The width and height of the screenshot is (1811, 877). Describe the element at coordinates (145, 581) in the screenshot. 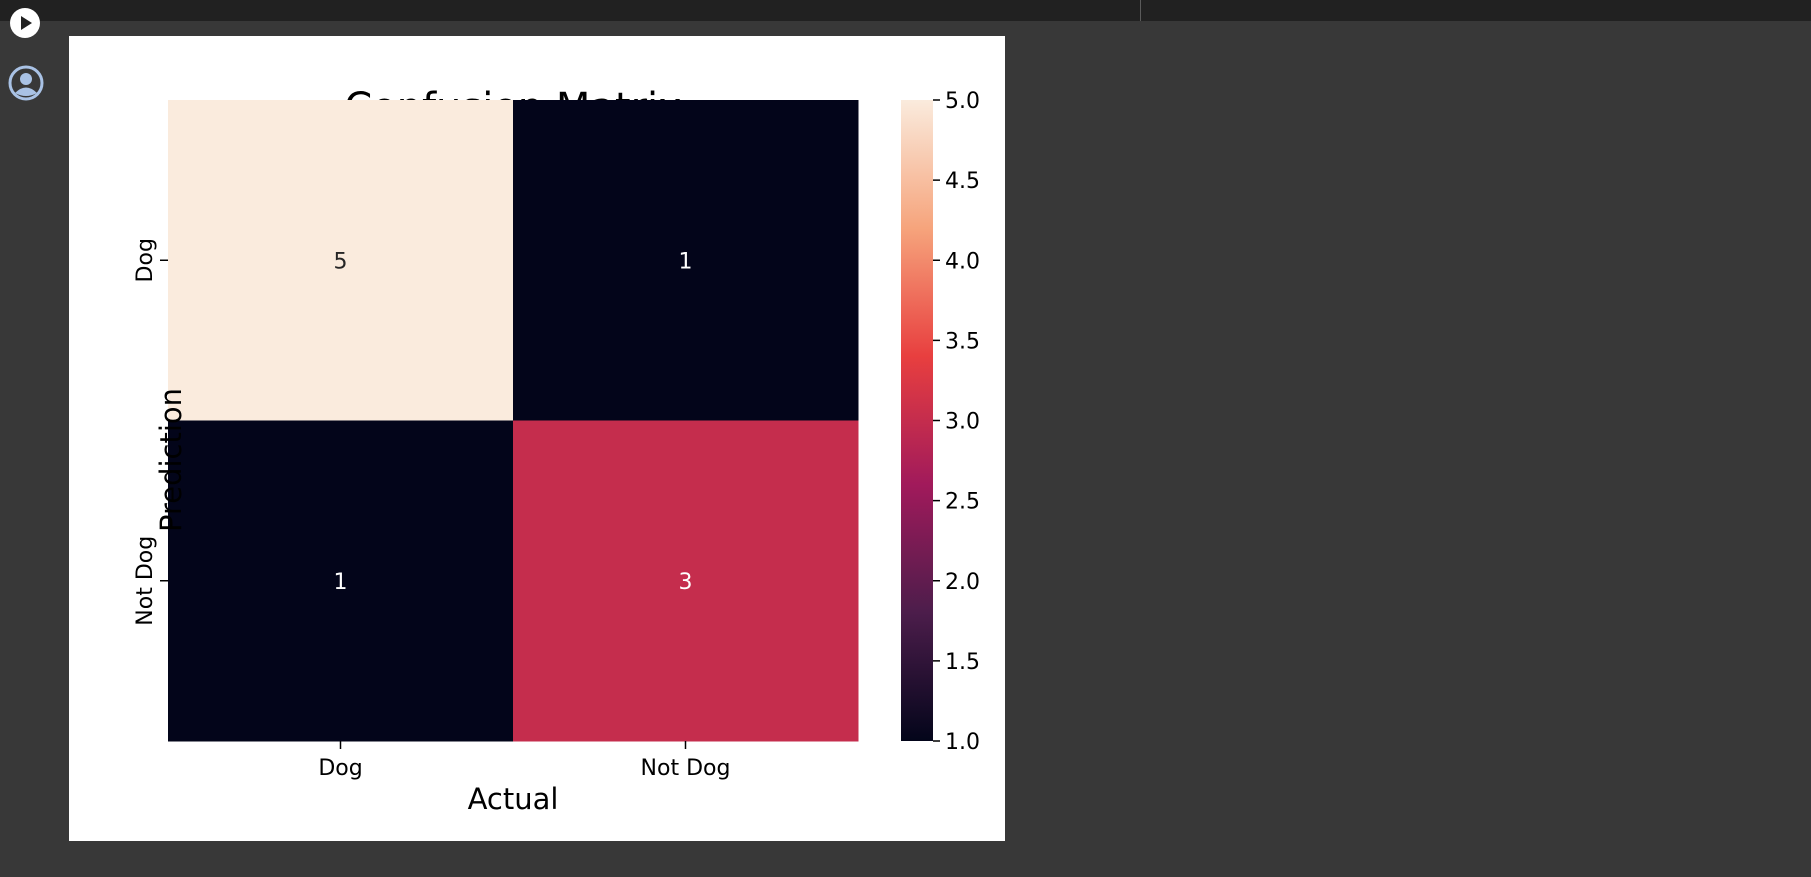

I see `y-tick-label: Not Dog` at that location.